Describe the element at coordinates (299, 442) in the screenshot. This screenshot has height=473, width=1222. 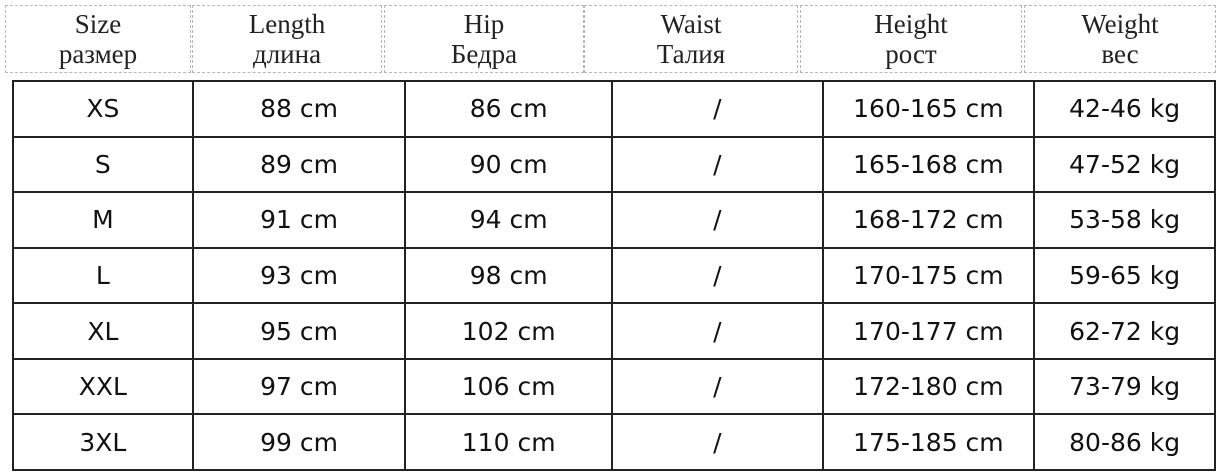
I see `cell-length: 99 cm` at that location.